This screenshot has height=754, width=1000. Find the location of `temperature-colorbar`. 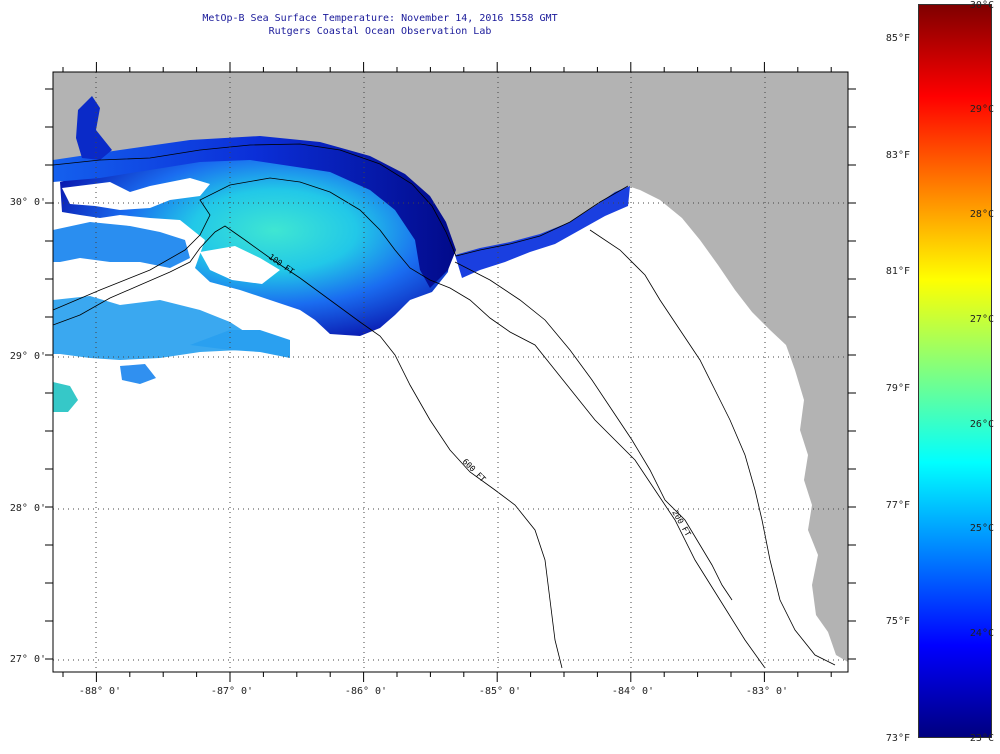

temperature-colorbar is located at coordinates (955, 371).